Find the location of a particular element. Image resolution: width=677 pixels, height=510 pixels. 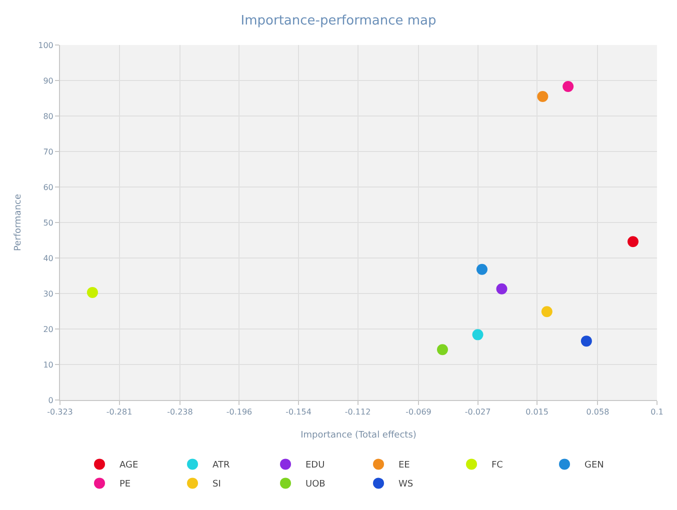

legend-label: EDU is located at coordinates (315, 465).